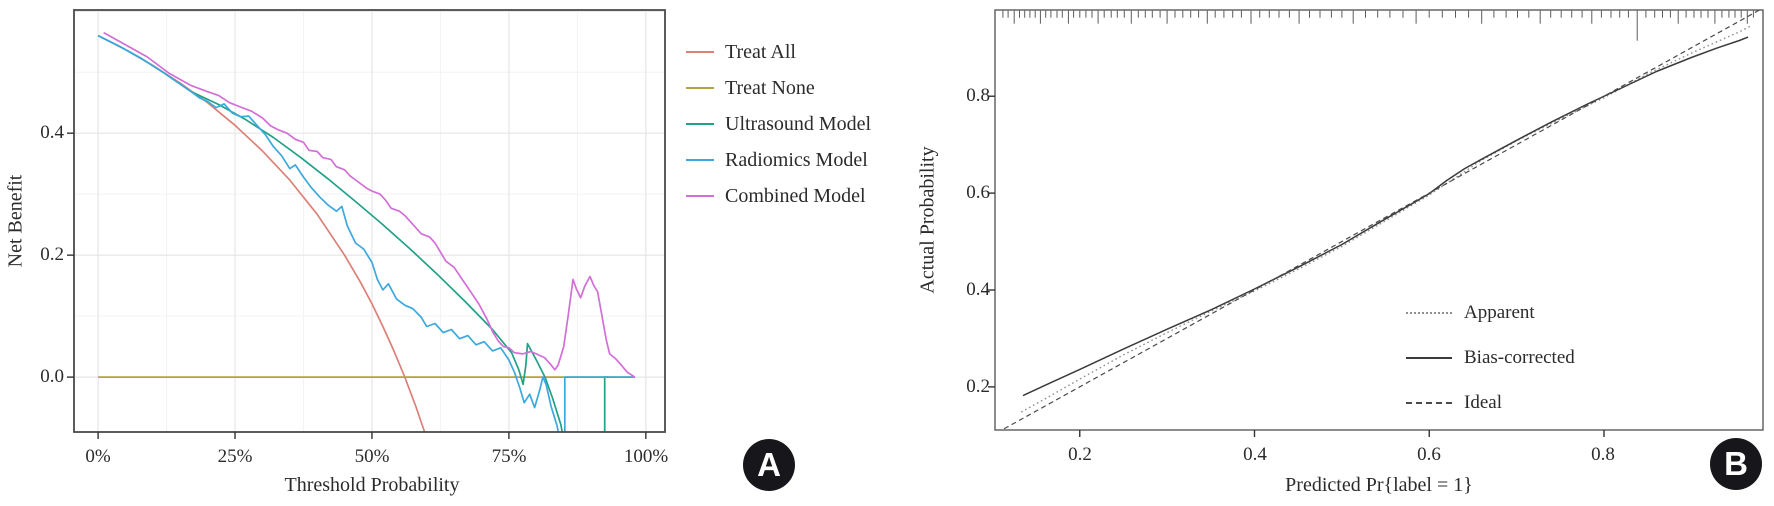  What do you see at coordinates (978, 95) in the screenshot?
I see `panel-b-y-tick-3: 0.8` at bounding box center [978, 95].